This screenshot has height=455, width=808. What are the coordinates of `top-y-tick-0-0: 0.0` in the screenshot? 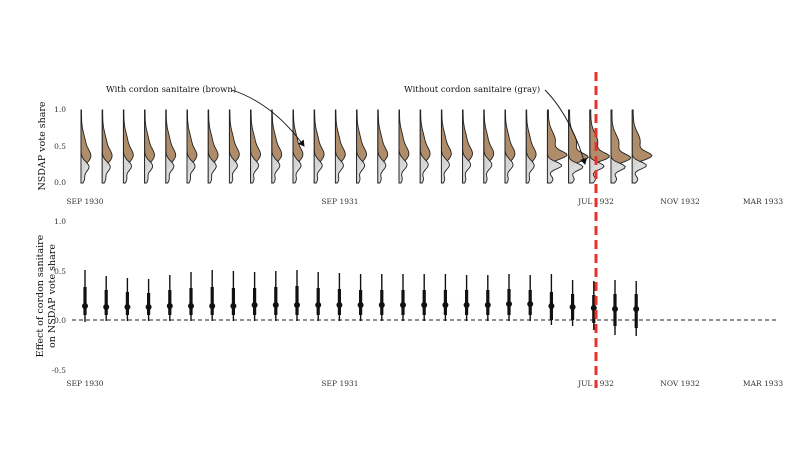 It's located at (60, 182).